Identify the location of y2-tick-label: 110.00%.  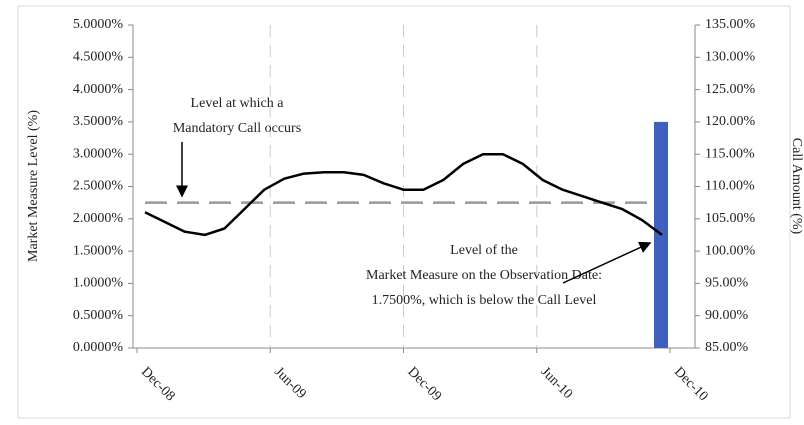
(730, 186).